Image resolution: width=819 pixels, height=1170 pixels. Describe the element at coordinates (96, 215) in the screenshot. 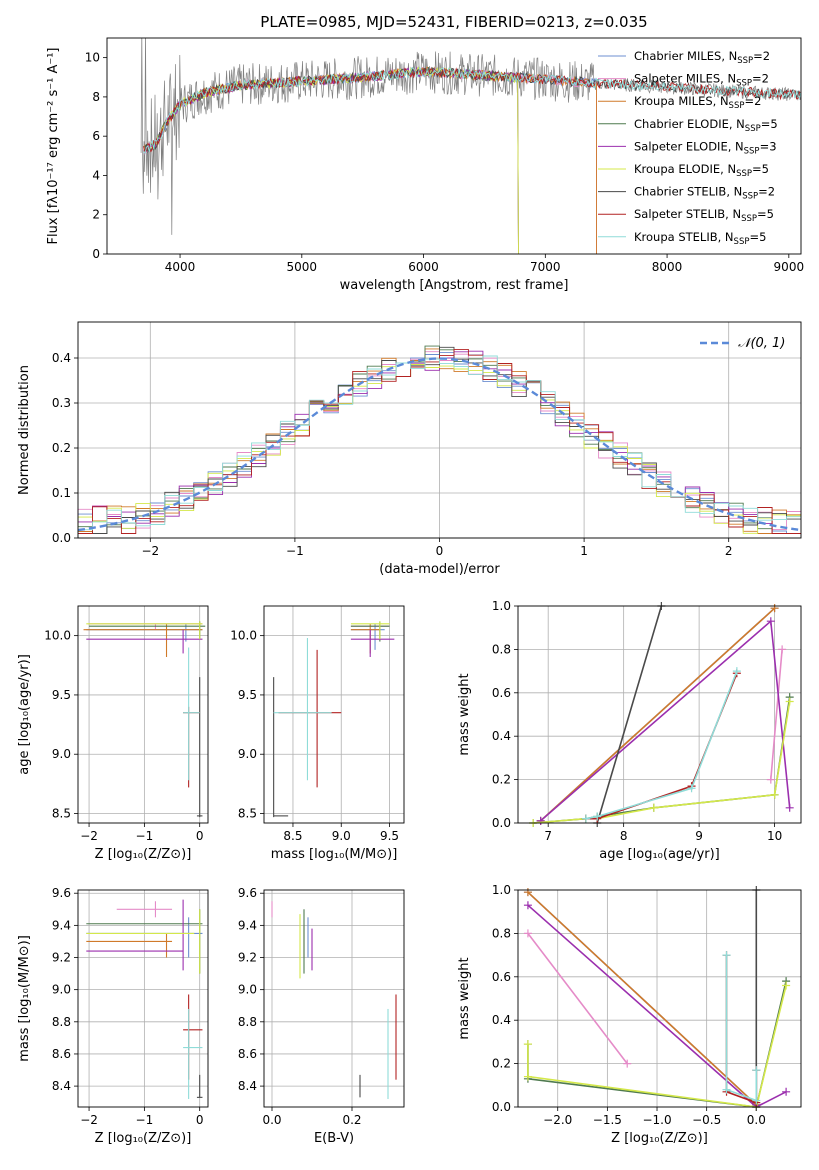

I see `y-tick-label: 2` at that location.